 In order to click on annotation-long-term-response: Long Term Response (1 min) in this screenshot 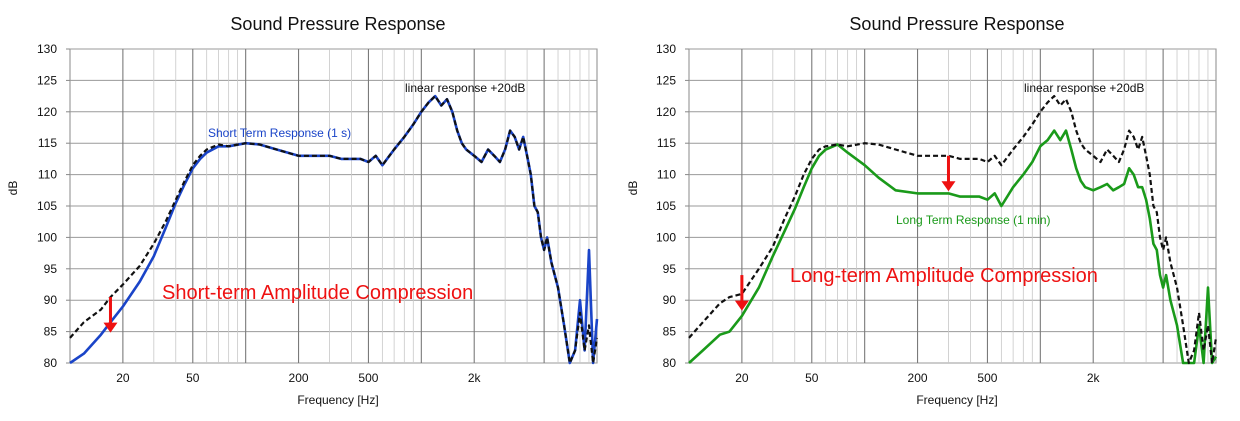, I will do `click(973, 220)`.